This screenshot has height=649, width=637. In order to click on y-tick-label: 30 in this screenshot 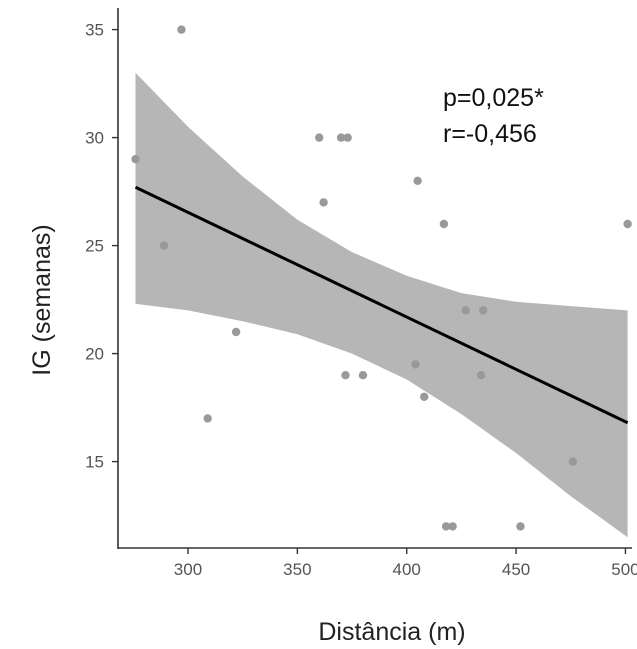, I will do `click(94, 138)`.